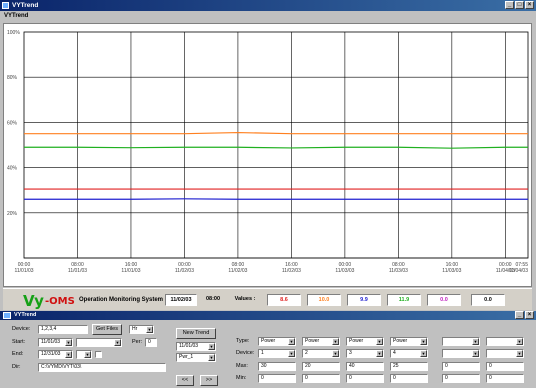  Describe the element at coordinates (25, 5) in the screenshot. I see `window-title: VYTrend` at that location.